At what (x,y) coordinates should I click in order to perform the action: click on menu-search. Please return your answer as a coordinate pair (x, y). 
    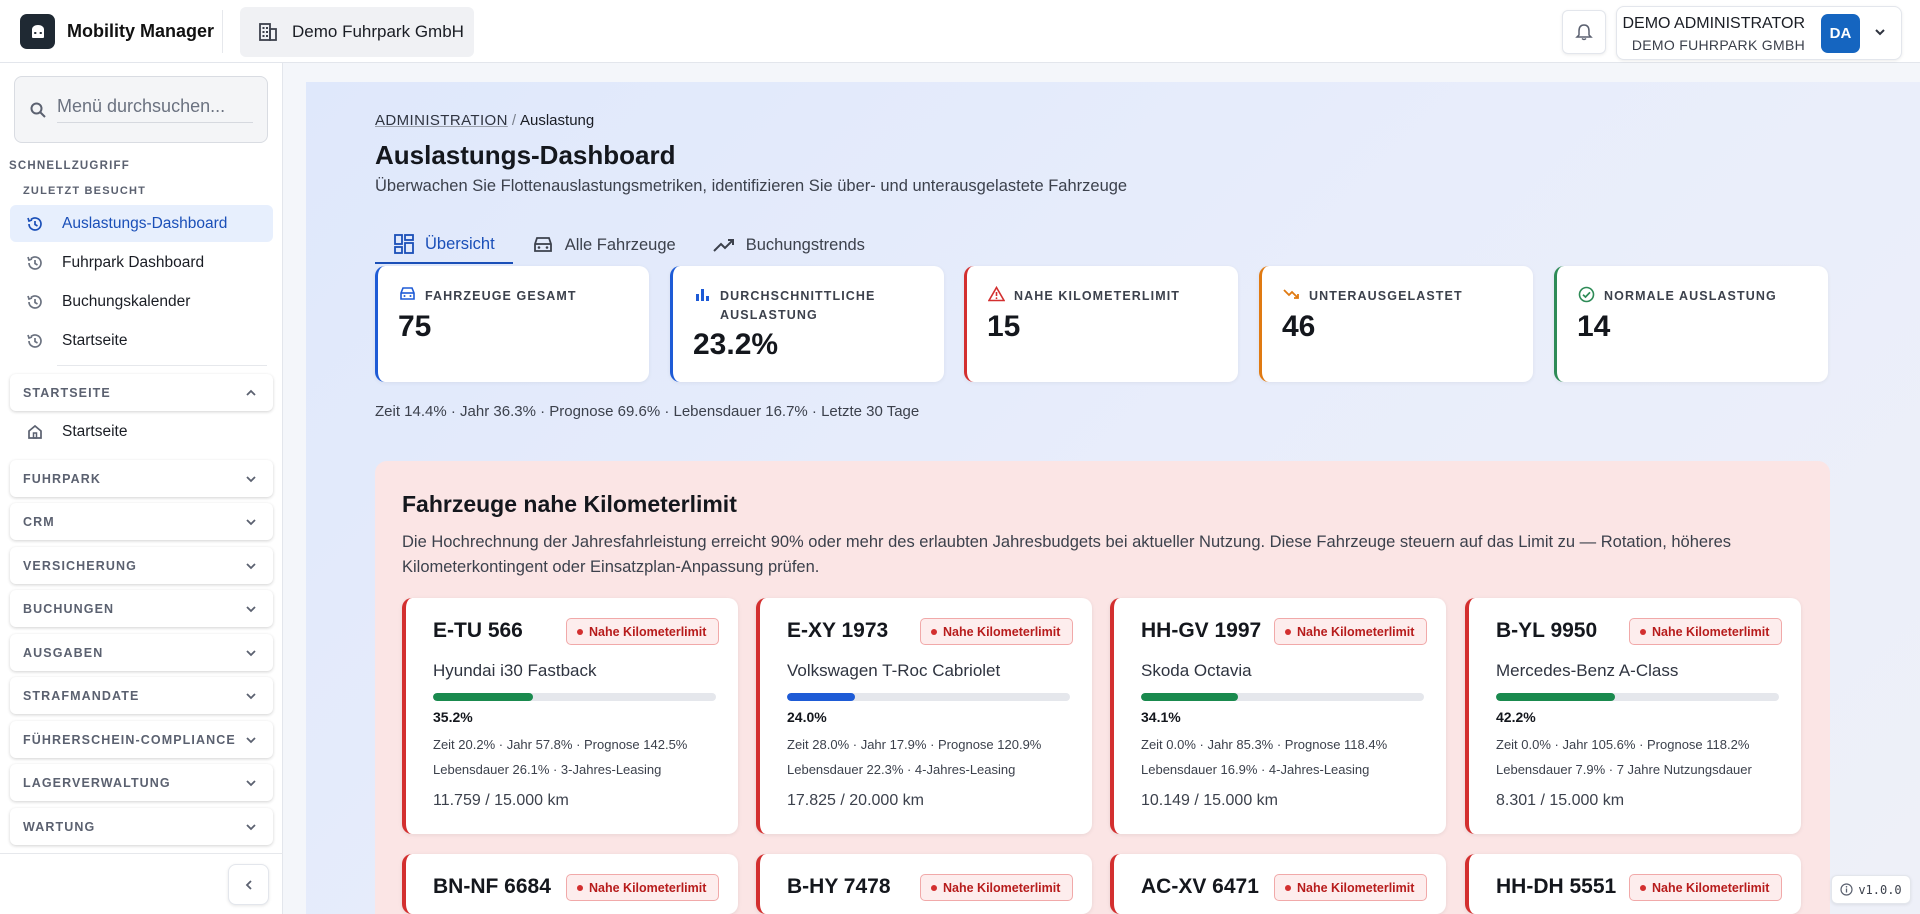
    Looking at the image, I should click on (141, 109).